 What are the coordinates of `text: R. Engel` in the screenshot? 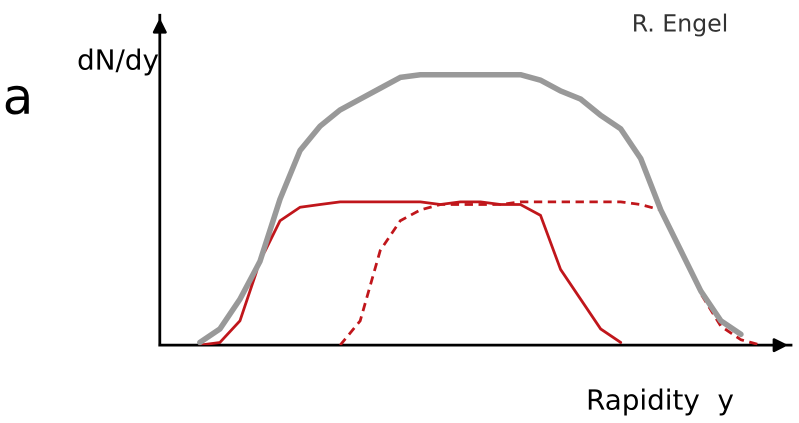 It's located at (680, 25).